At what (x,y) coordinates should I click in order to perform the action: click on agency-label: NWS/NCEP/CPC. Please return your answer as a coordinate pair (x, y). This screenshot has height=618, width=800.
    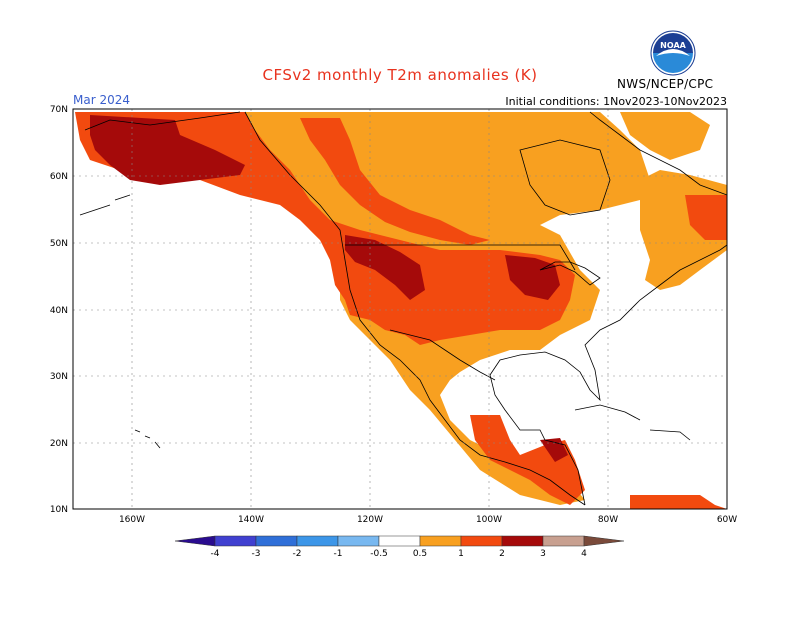
    Looking at the image, I should click on (665, 84).